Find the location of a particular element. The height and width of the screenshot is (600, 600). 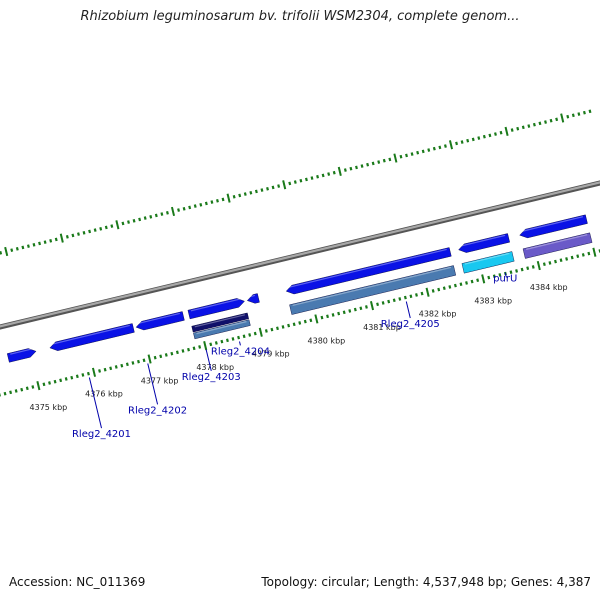

gene-label-rleg2-4205: Rleg2_4205 is located at coordinates (410, 324).